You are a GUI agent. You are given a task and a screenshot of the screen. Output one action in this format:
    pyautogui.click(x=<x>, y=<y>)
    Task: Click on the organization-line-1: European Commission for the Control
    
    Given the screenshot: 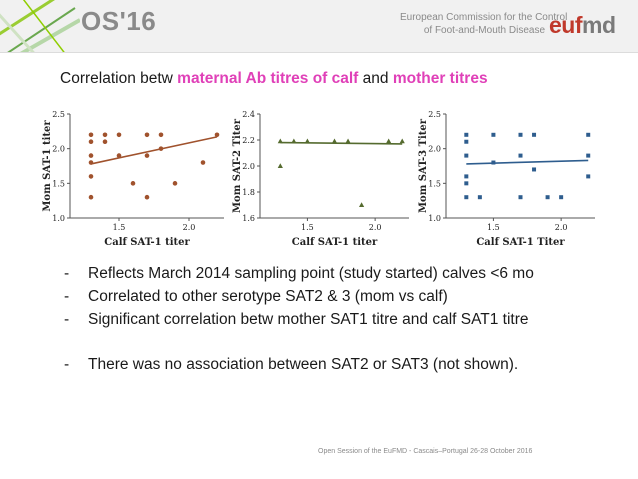 What is the action you would take?
    pyautogui.click(x=484, y=17)
    